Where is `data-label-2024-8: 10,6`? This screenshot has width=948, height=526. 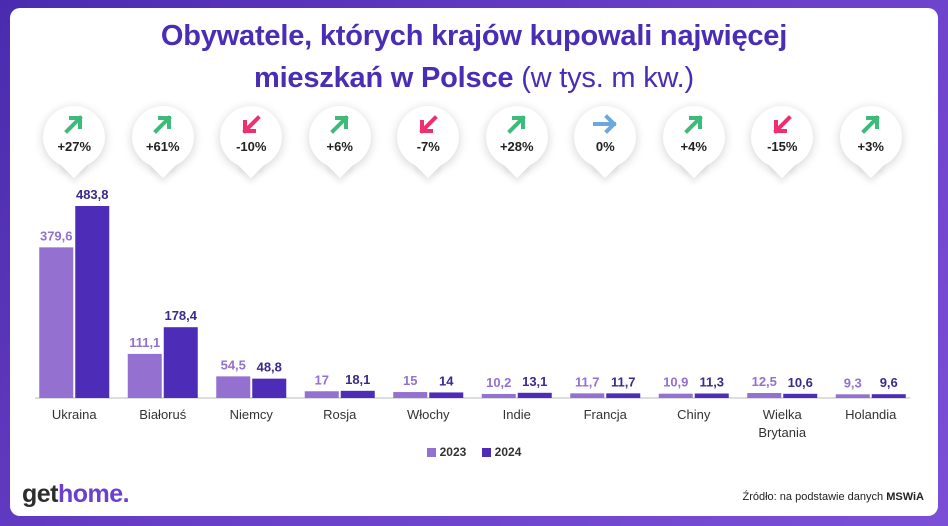
data-label-2024-8: 10,6 is located at coordinates (800, 382).